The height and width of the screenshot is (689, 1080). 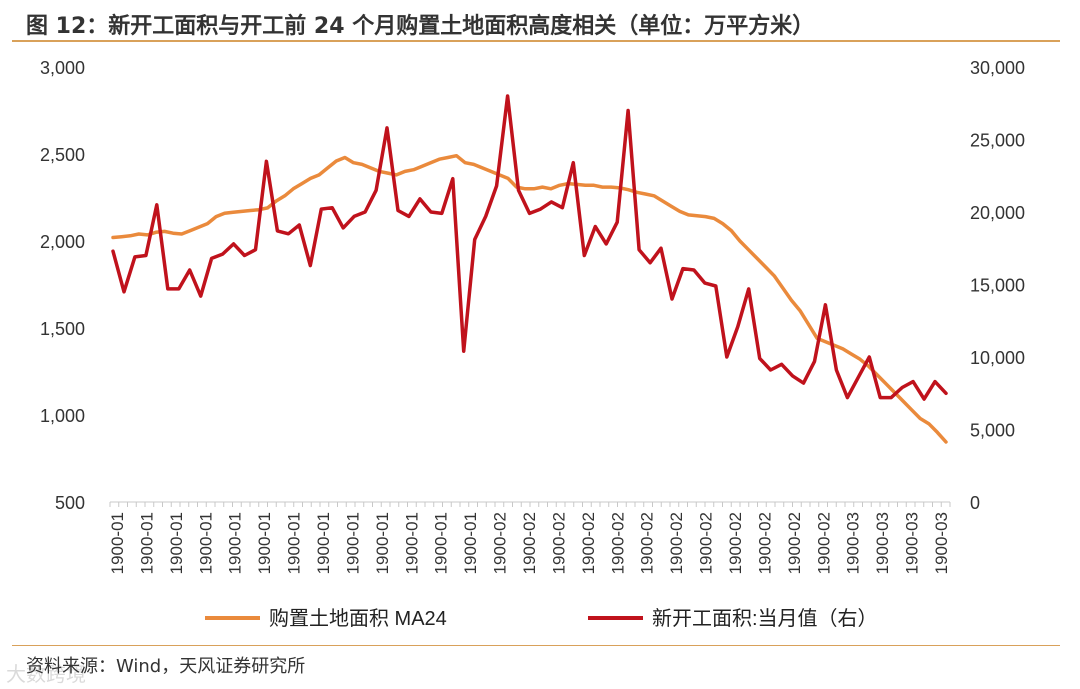 What do you see at coordinates (46, 674) in the screenshot?
I see `watermark: 大数跨境` at bounding box center [46, 674].